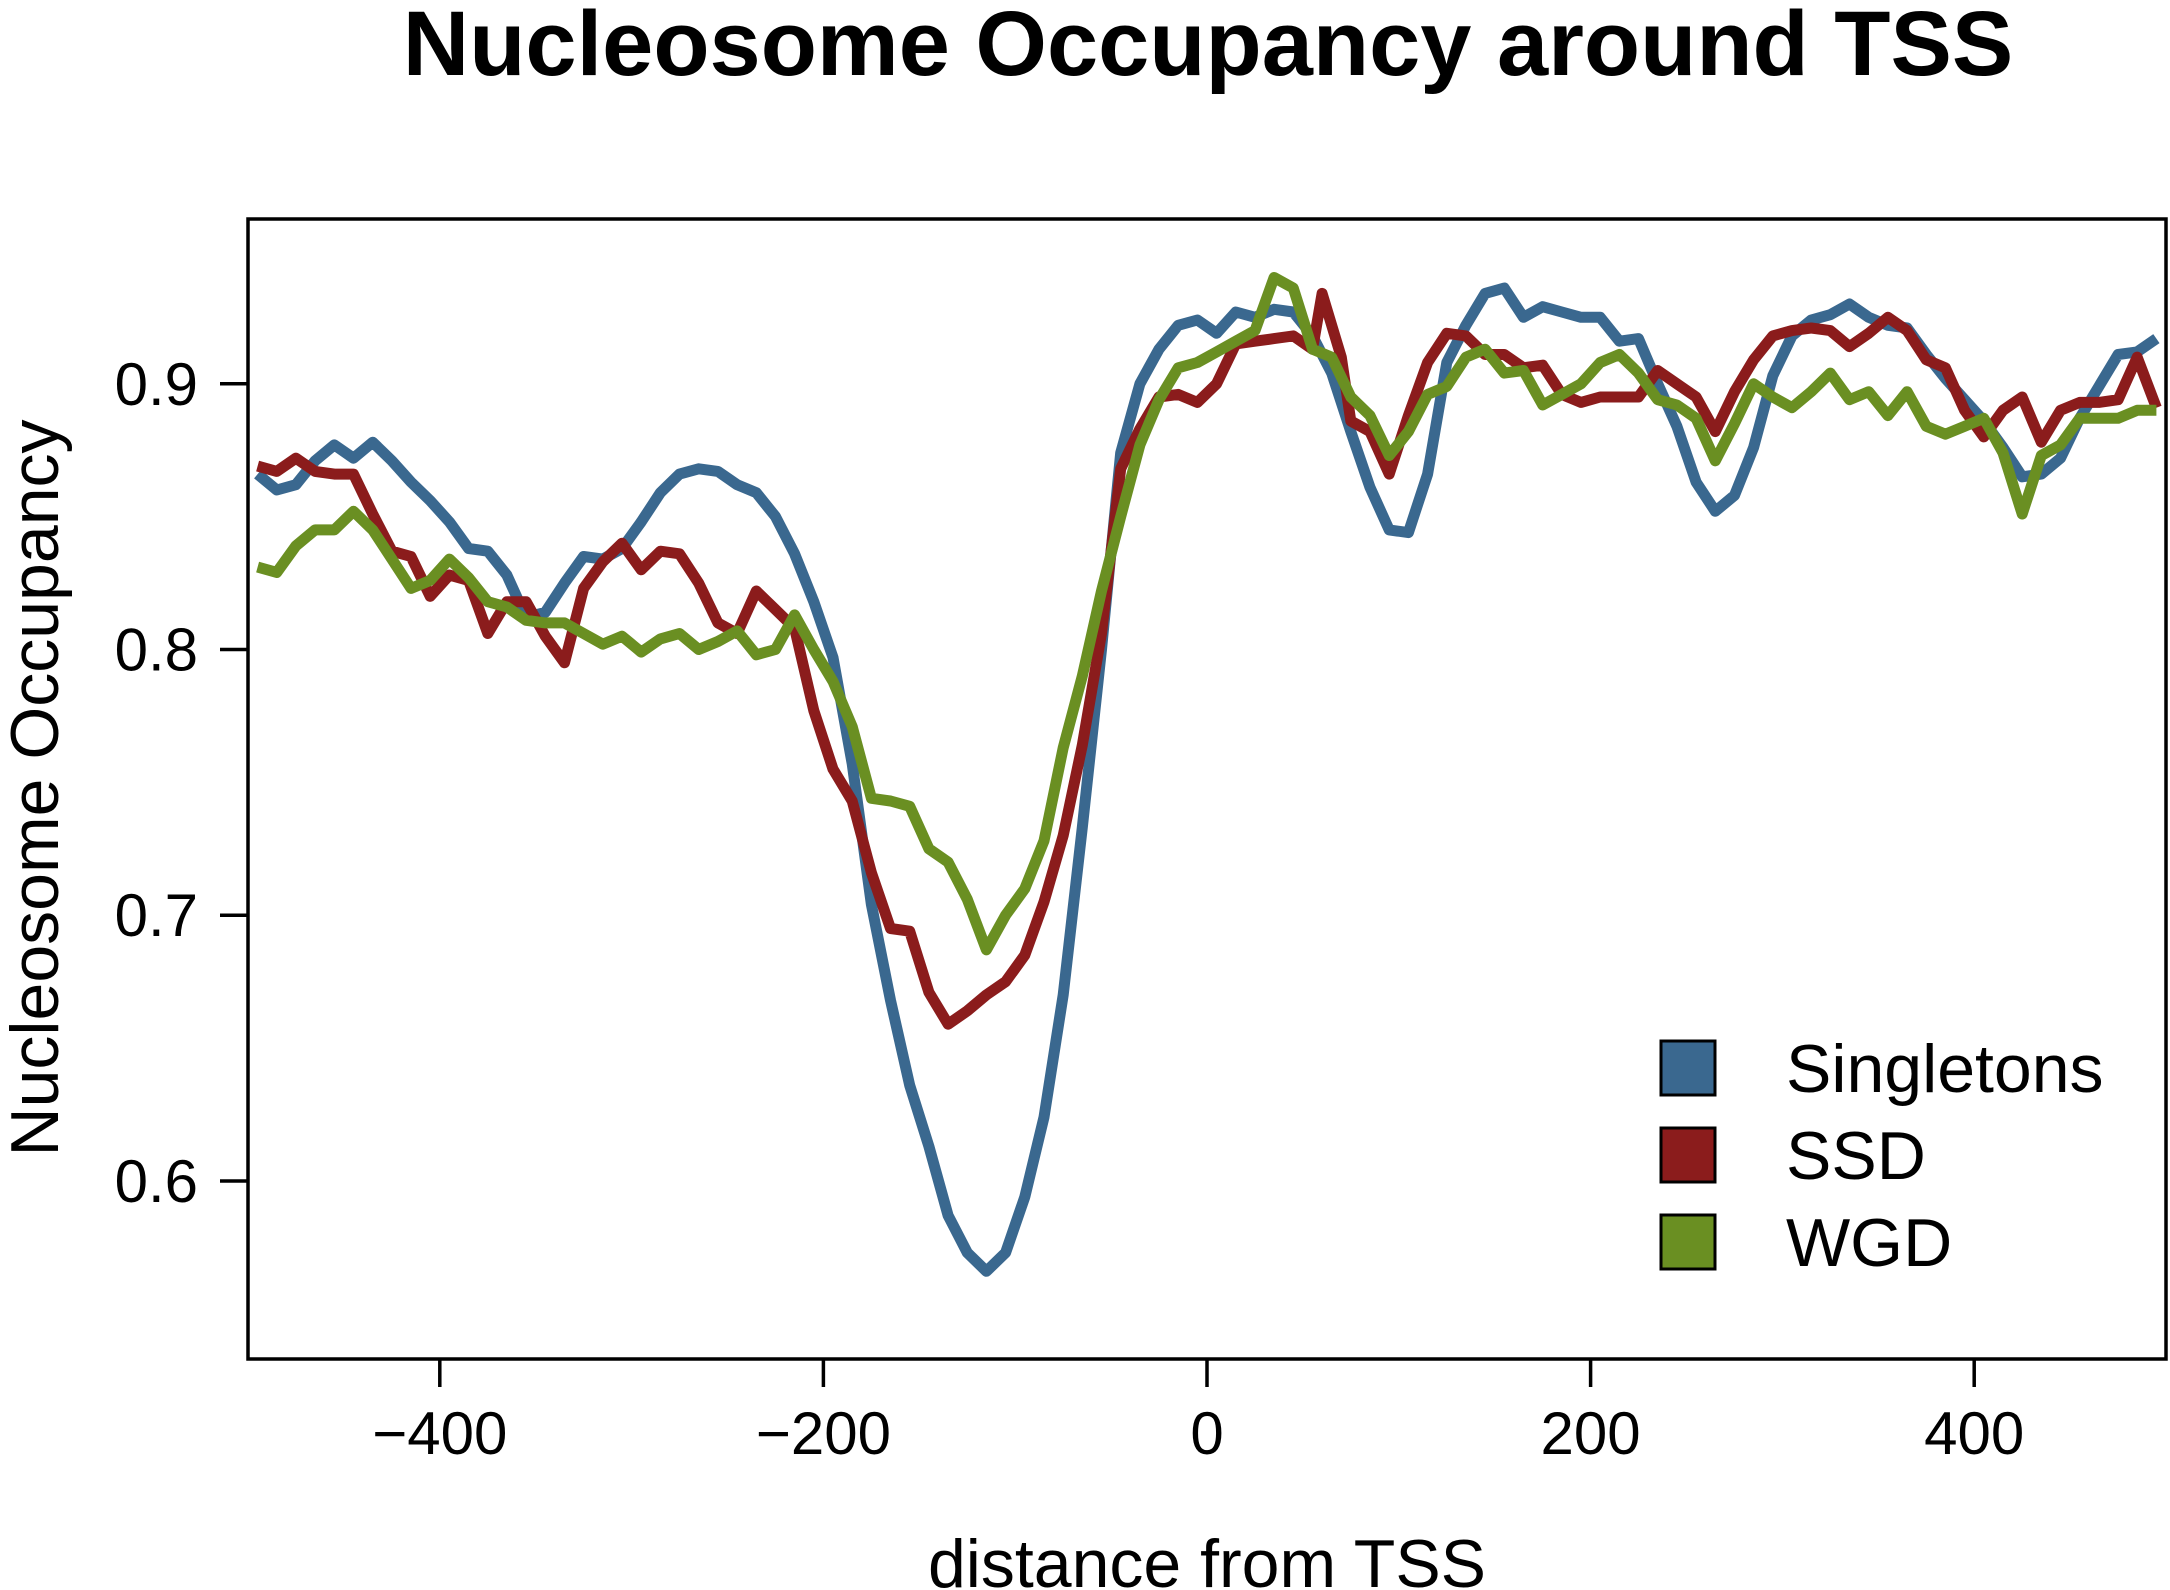  Describe the element at coordinates (156, 1181) in the screenshot. I see `y-tick-label: 0.6` at that location.